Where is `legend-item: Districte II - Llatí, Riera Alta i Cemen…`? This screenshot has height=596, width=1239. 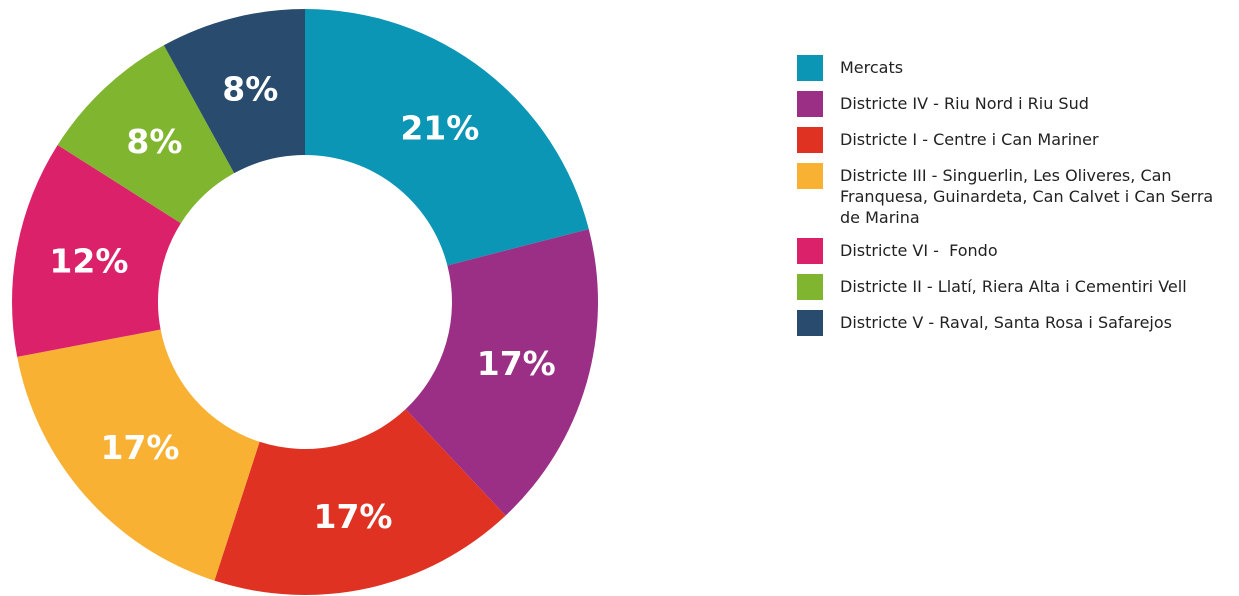
legend-item: Districte II - Llatí, Riera Alta i Cemen… is located at coordinates (1012, 287).